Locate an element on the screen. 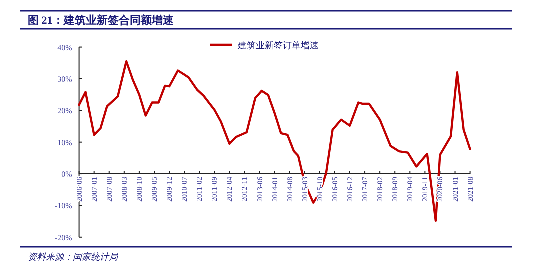  y-tick-label: 40% is located at coordinates (65, 47).